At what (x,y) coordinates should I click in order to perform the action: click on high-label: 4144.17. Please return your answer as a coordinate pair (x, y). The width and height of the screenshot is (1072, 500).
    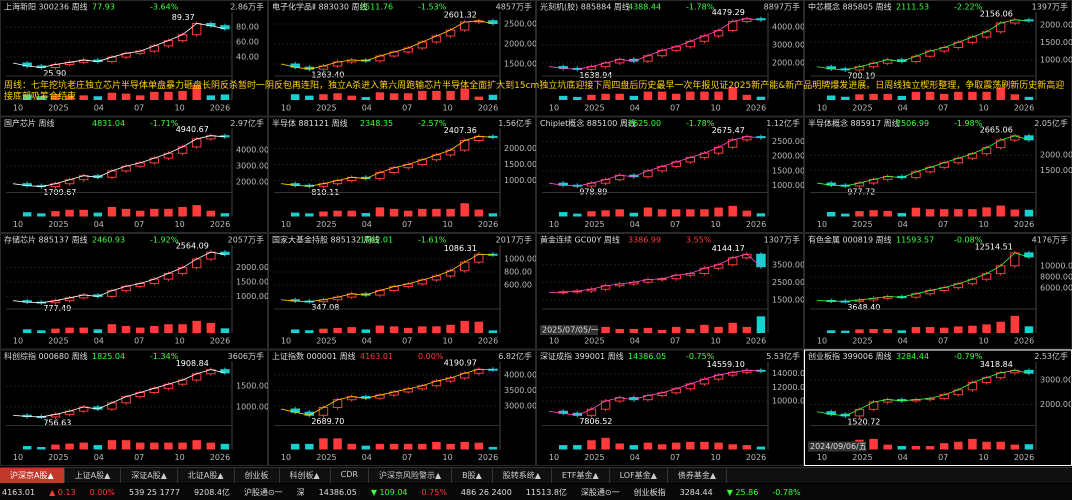
    Looking at the image, I should click on (728, 248).